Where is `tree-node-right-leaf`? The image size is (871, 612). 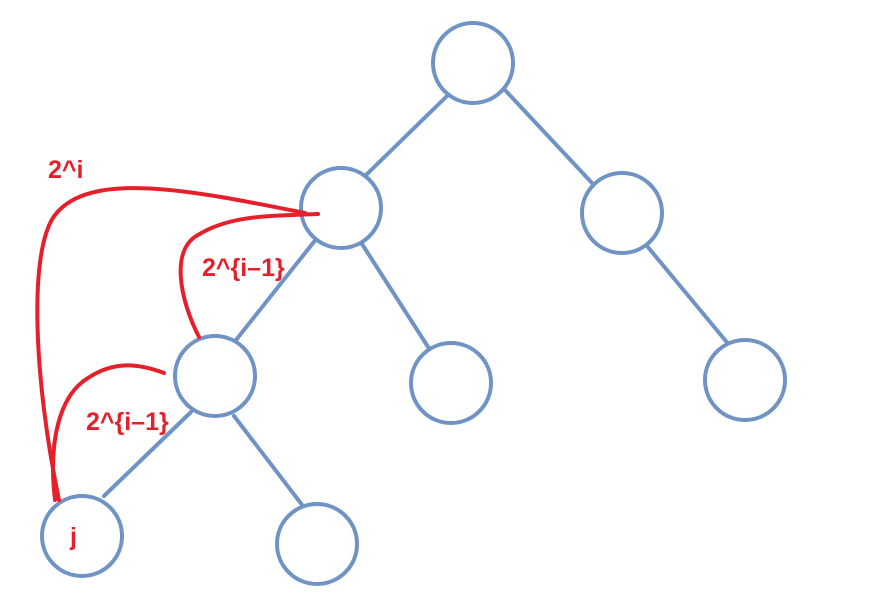 tree-node-right-leaf is located at coordinates (745, 380).